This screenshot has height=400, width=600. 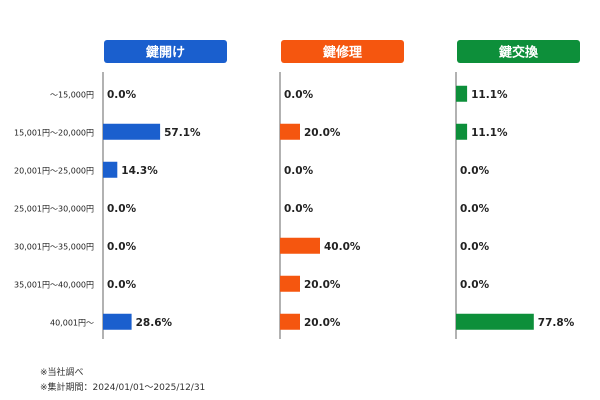 I want to click on category-label: ～15,000円, so click(x=72, y=94).